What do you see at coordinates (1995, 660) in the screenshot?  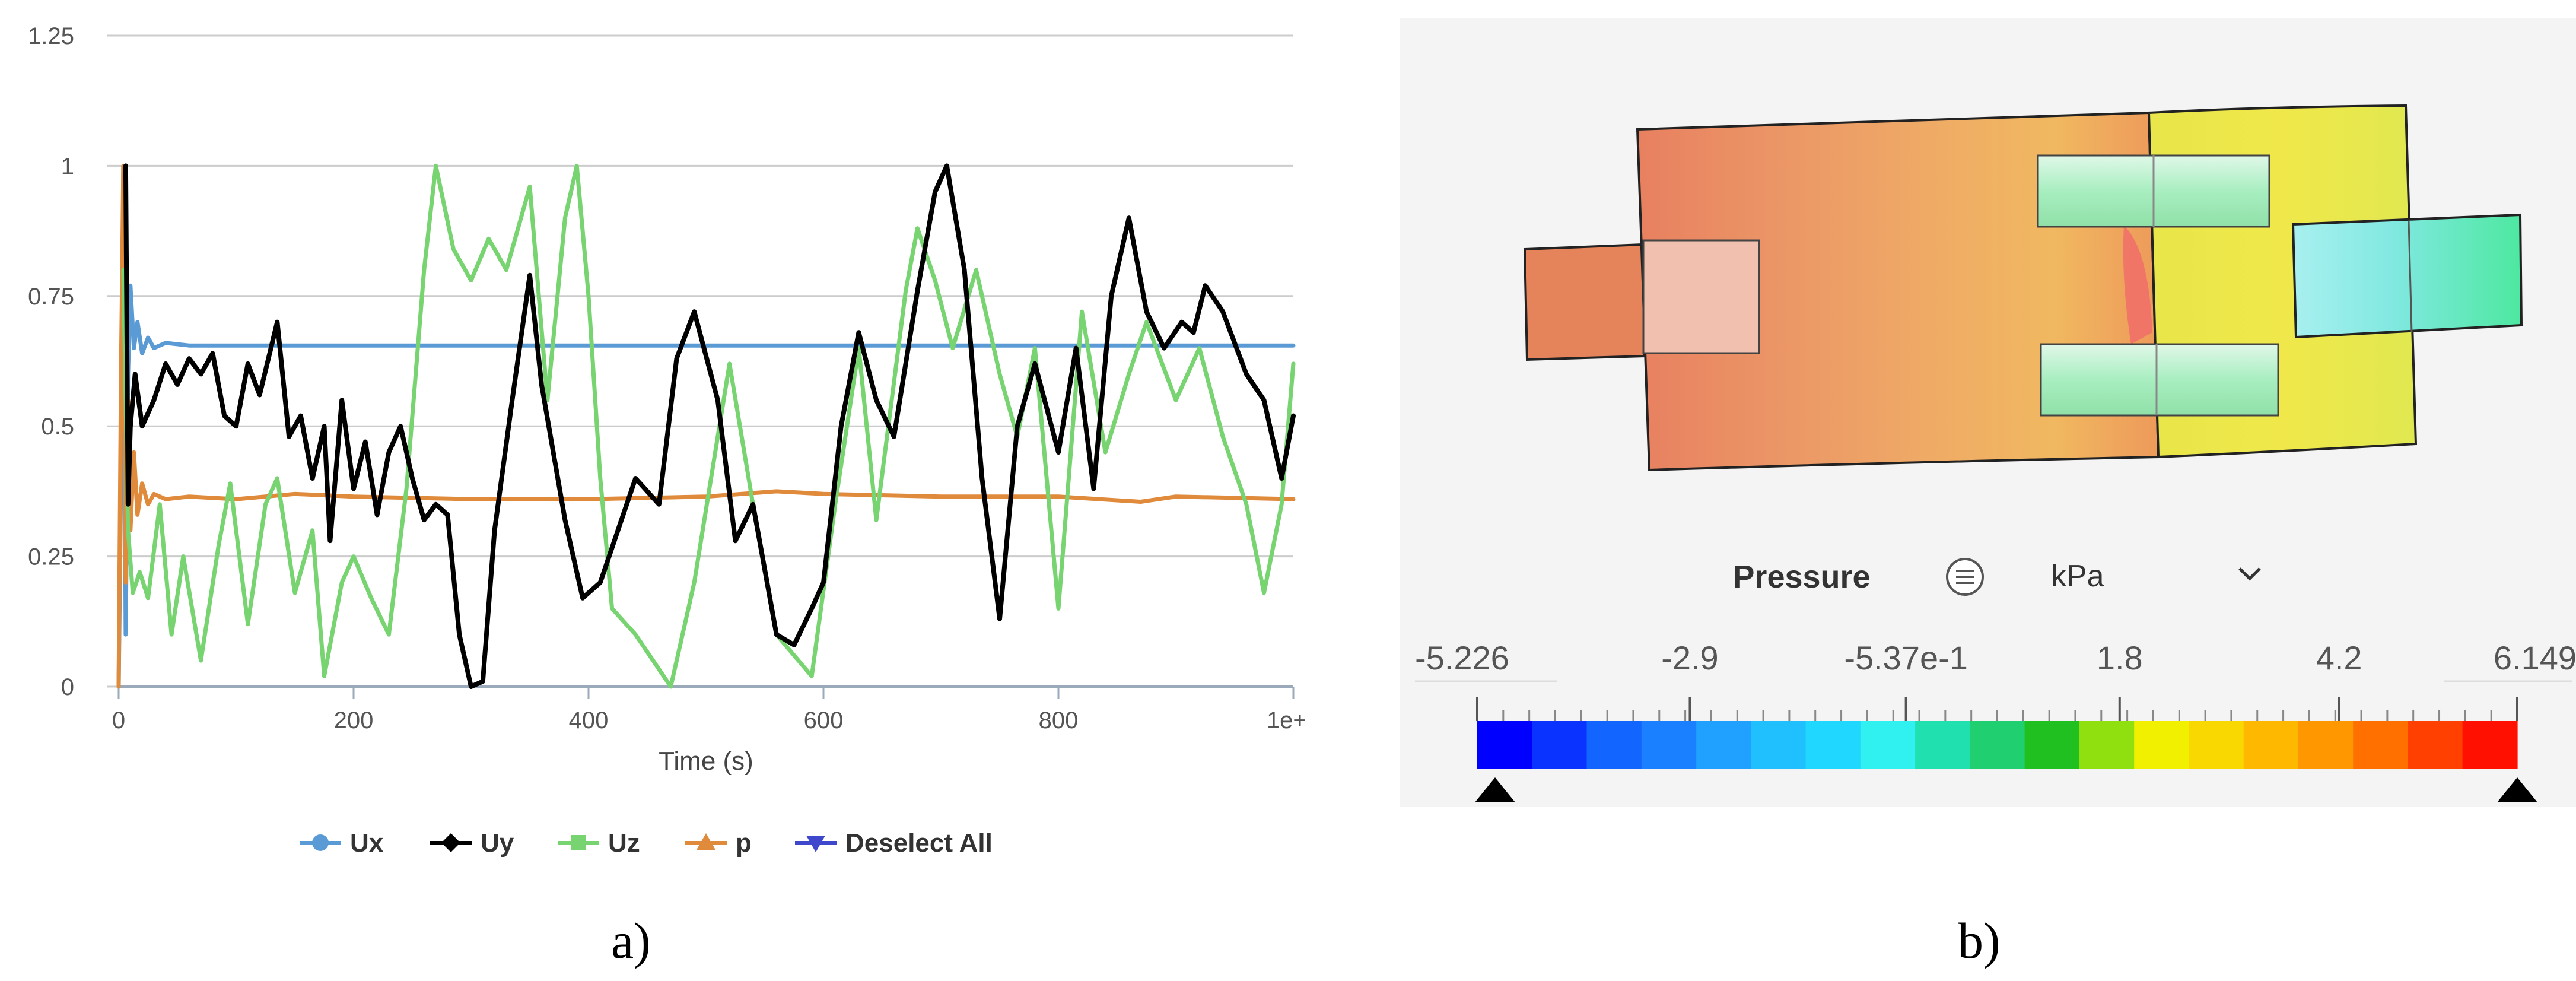 I see `colorbar-tick-labels: -5.226 -2.9 -5.37e-1 1.8 4.2 6.149` at bounding box center [1995, 660].